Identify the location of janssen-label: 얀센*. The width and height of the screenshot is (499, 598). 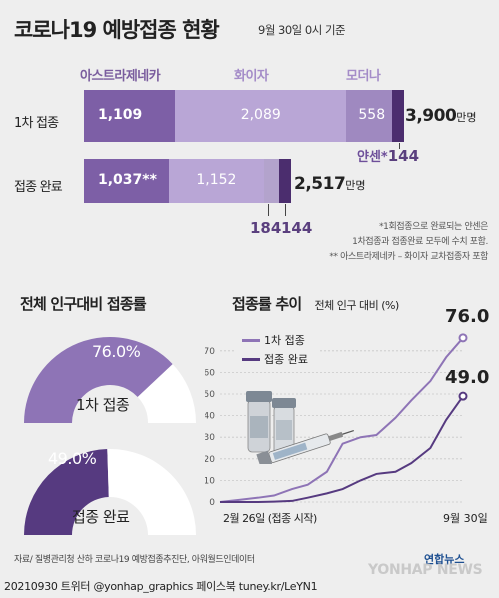
(372, 157).